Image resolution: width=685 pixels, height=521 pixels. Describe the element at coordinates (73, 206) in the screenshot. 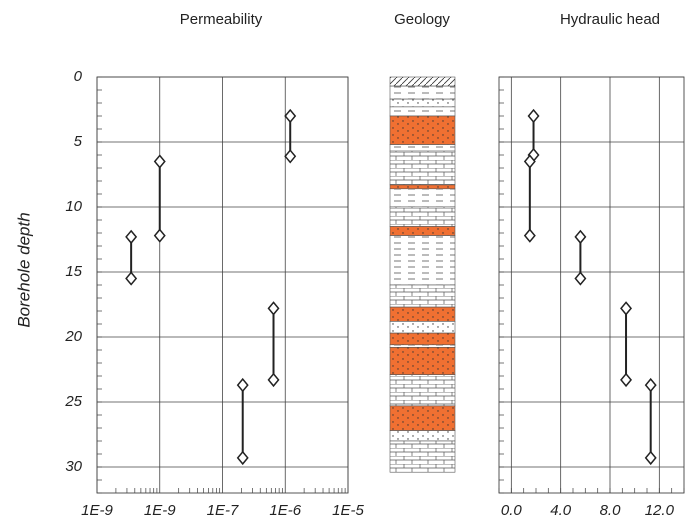

I see `y-tick-label: 10` at that location.